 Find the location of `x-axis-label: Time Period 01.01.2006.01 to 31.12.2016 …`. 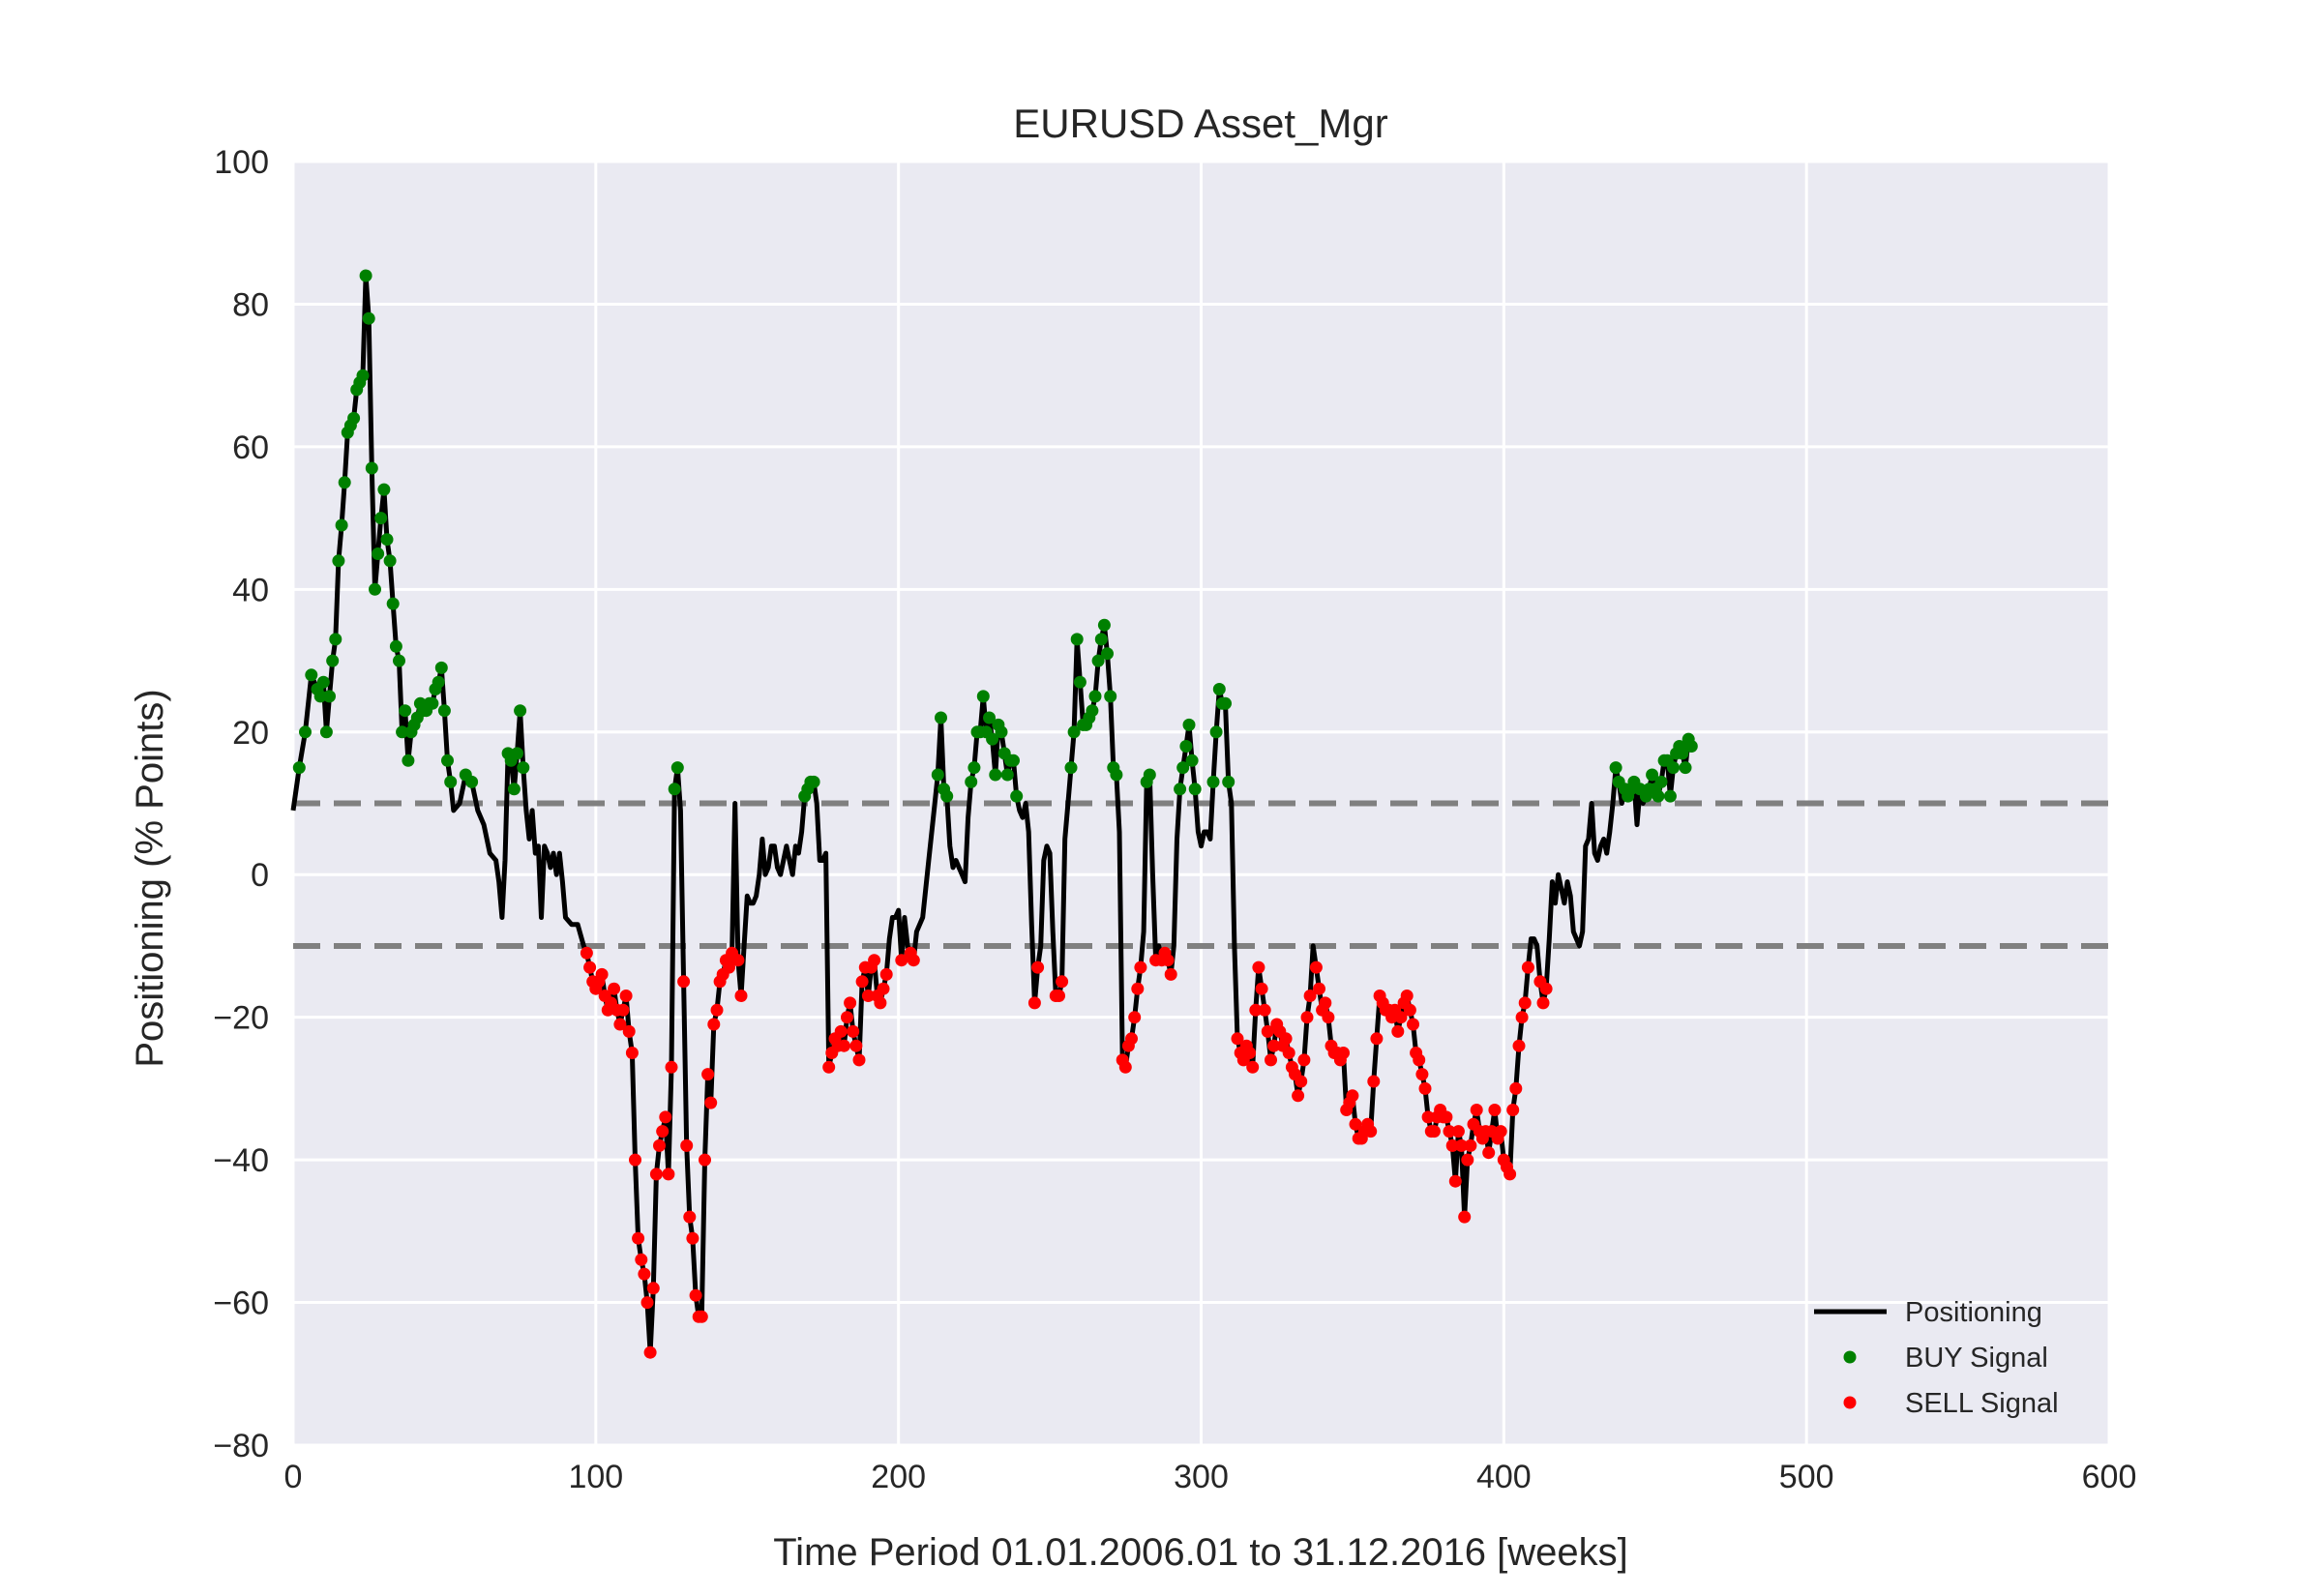

x-axis-label: Time Period 01.01.2006.01 to 31.12.2016 … is located at coordinates (1200, 1552).